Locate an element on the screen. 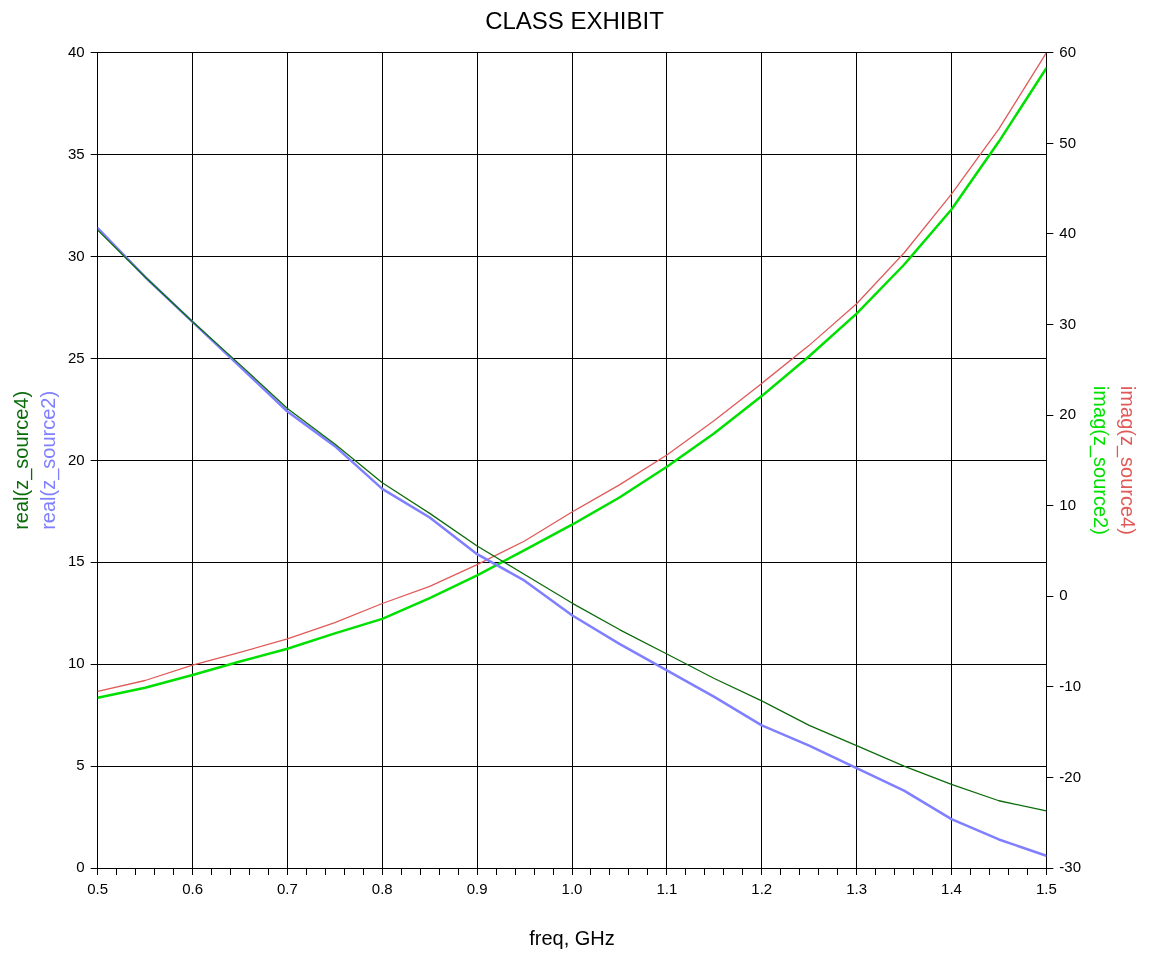  text: real(z_source2) is located at coordinates (48, 460).